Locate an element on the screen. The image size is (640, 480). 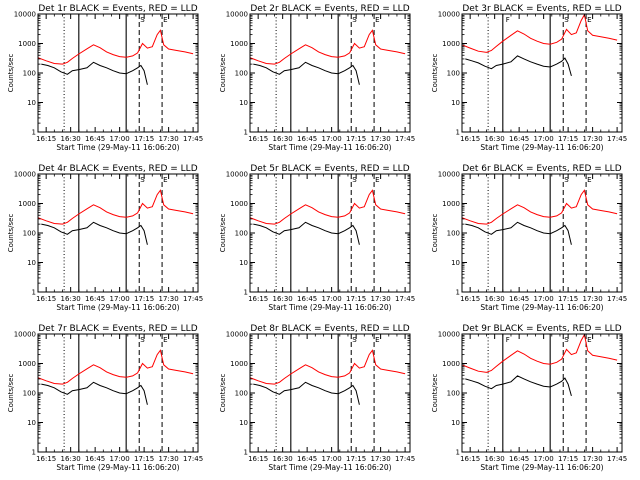
panel-title: Det 8r BLACK = Events, RED = LLD is located at coordinates (329, 329).